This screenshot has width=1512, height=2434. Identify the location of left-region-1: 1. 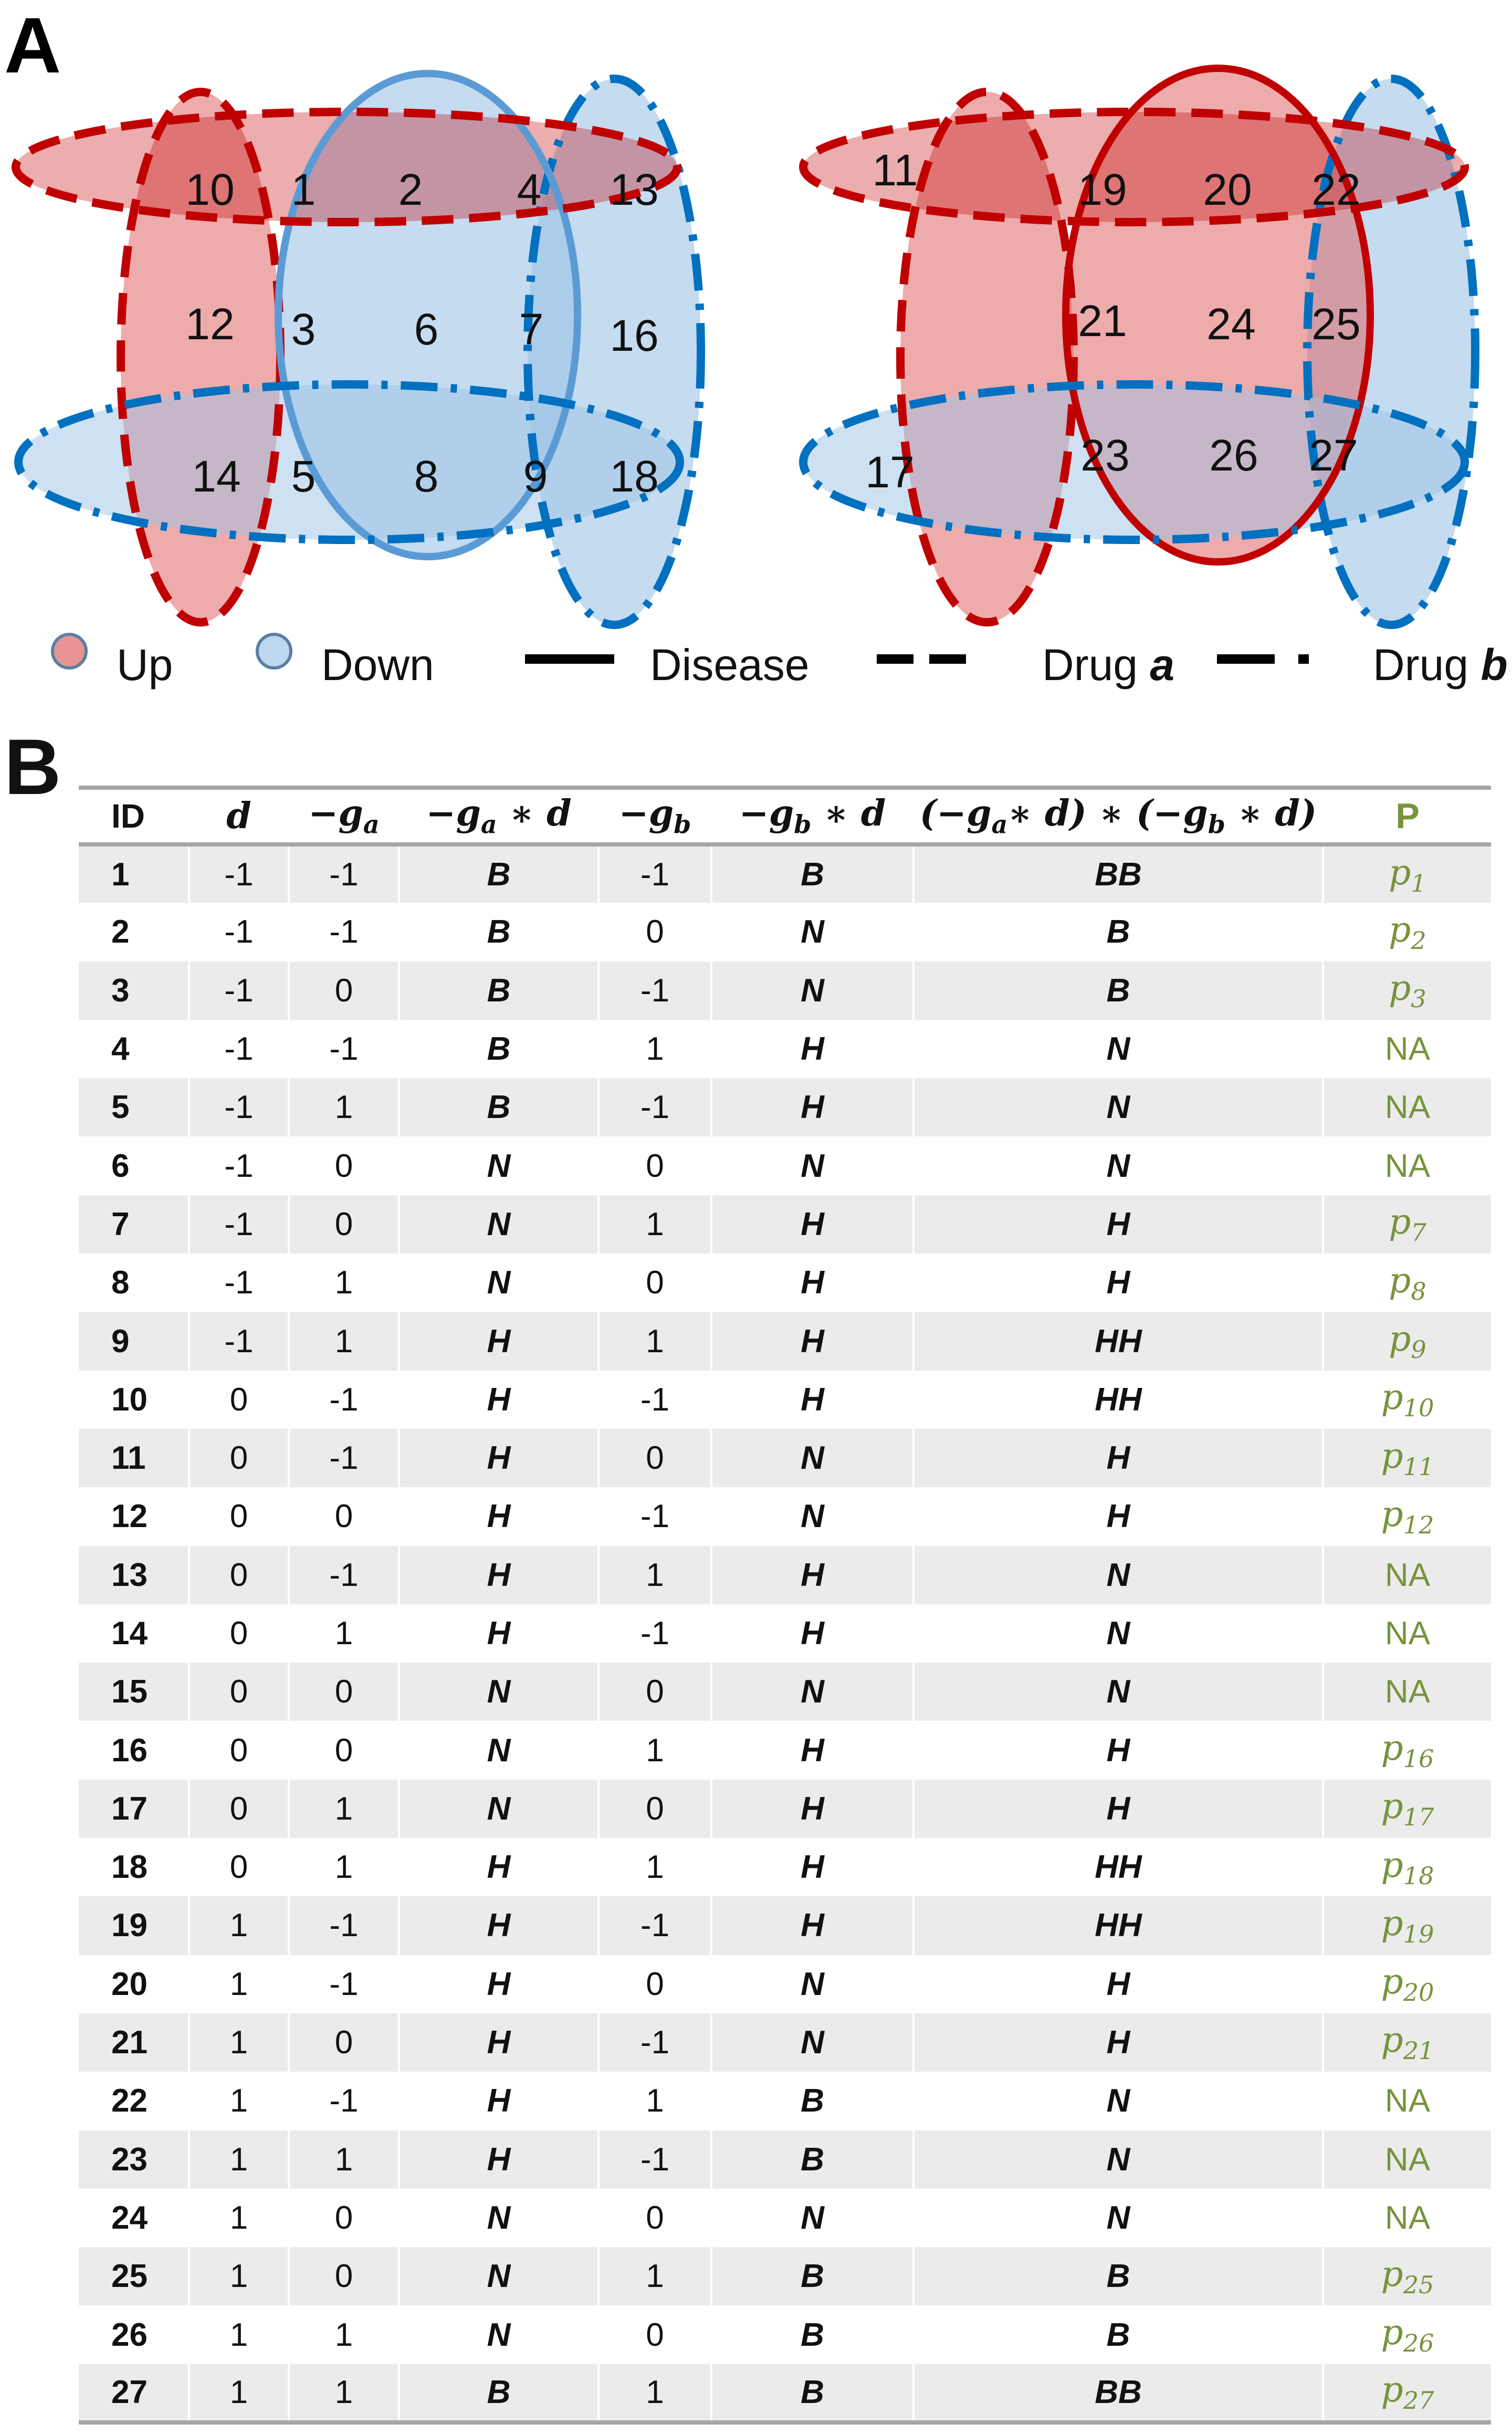
(303, 190).